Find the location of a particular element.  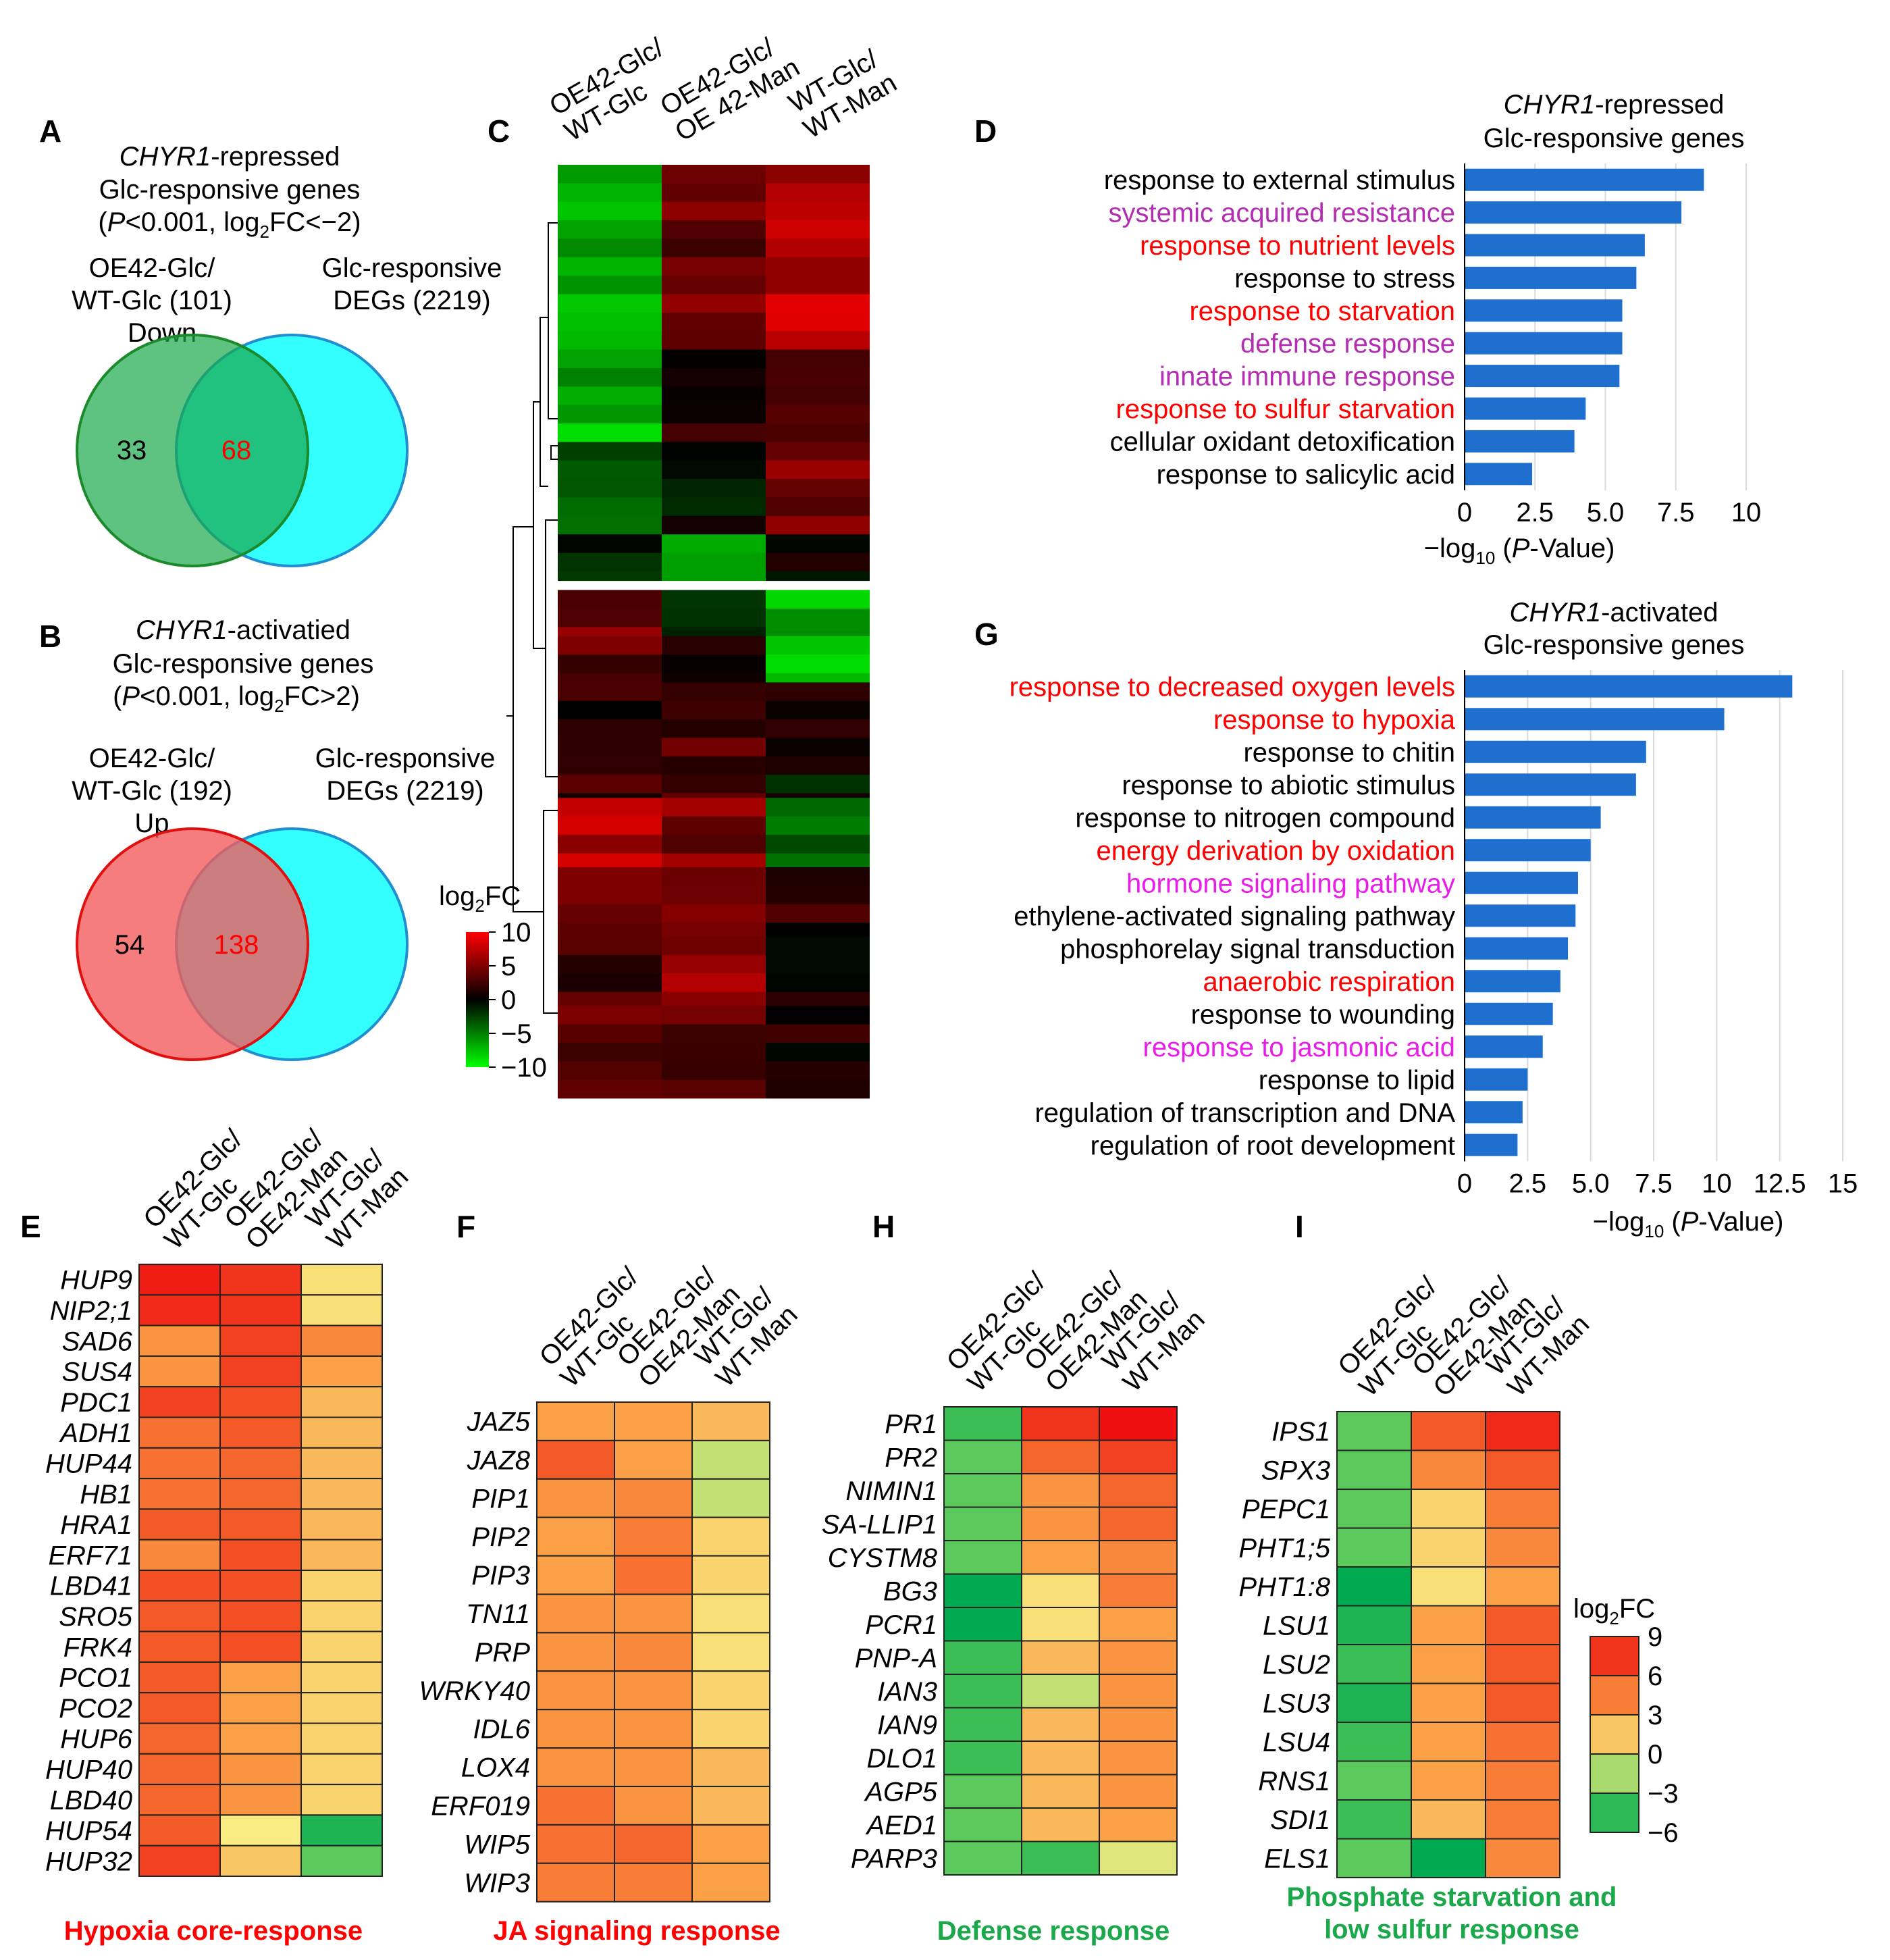

venn-a-right-label2: DEGs (2219) is located at coordinates (412, 300).